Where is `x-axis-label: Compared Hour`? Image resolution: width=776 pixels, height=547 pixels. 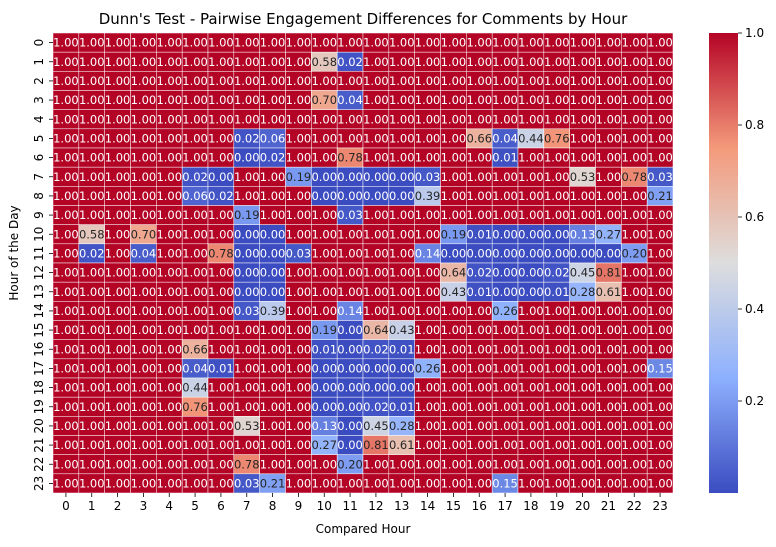
x-axis-label: Compared Hour is located at coordinates (363, 529).